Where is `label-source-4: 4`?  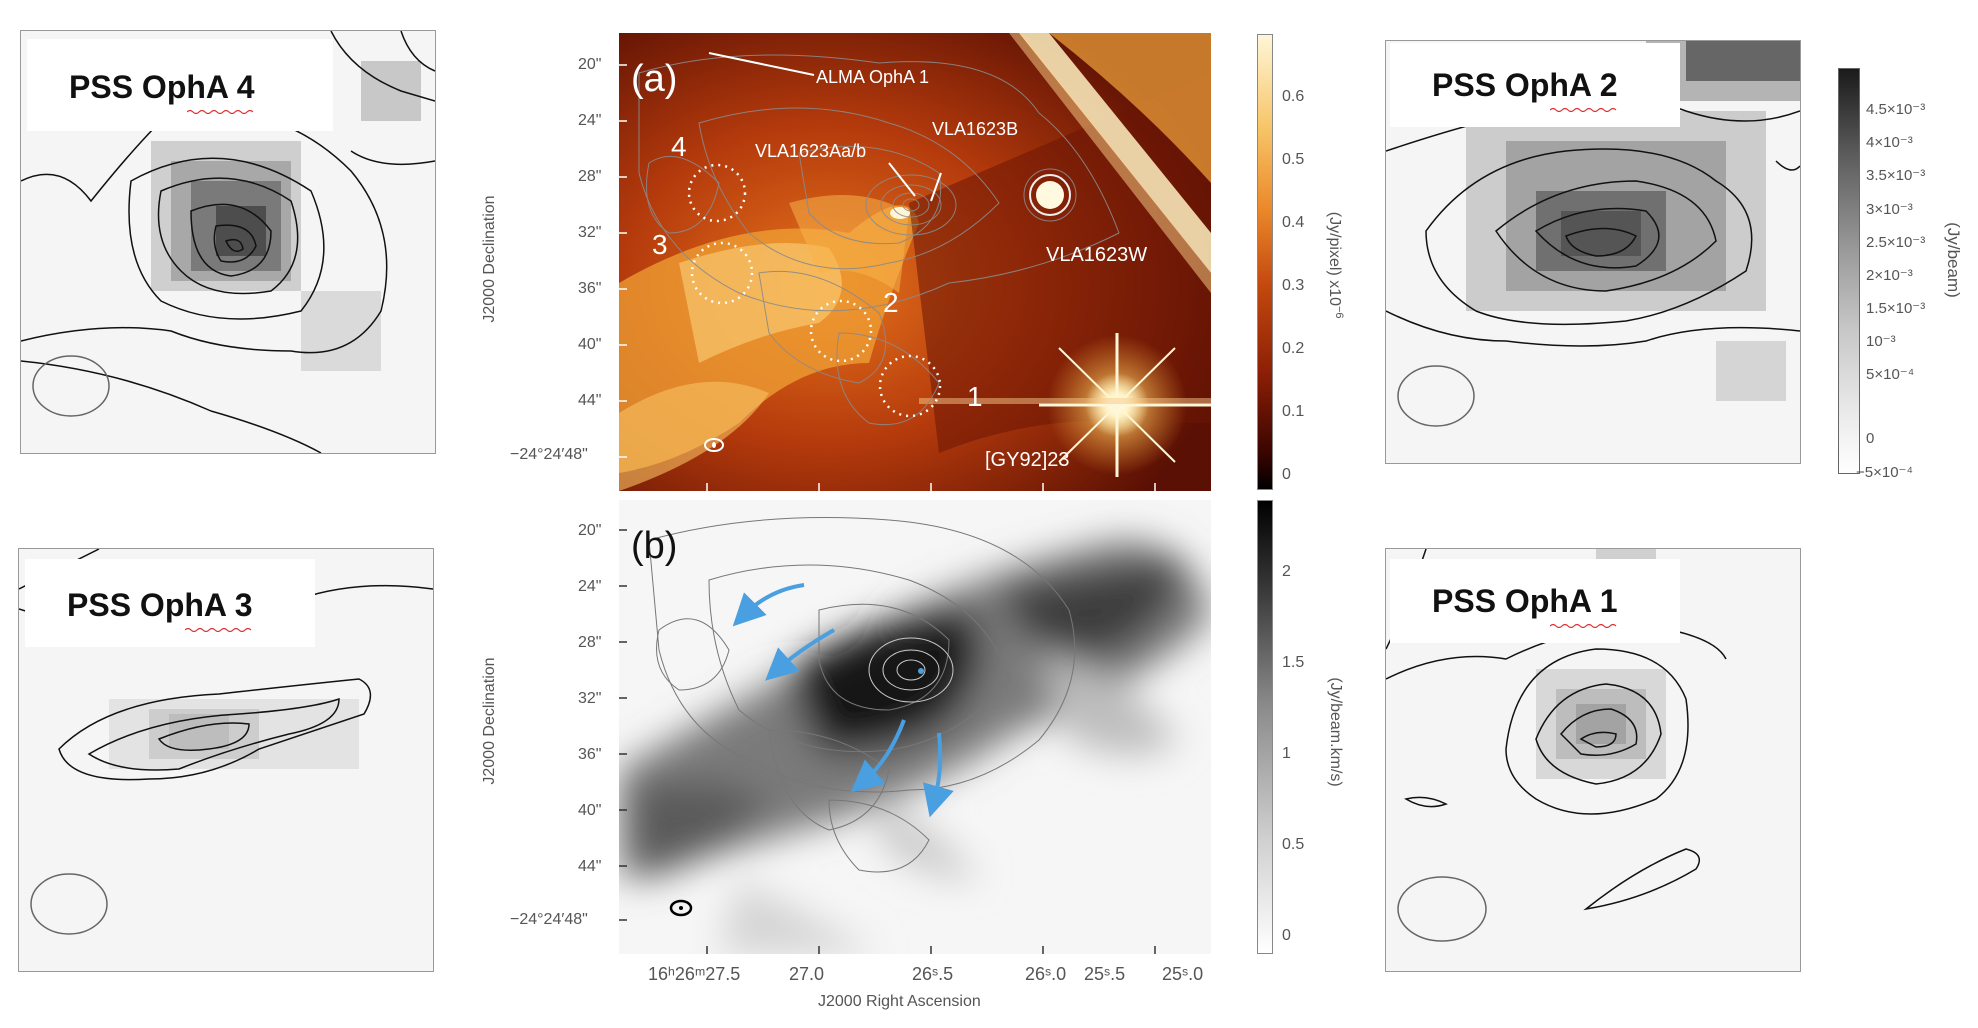 label-source-4: 4 is located at coordinates (679, 146).